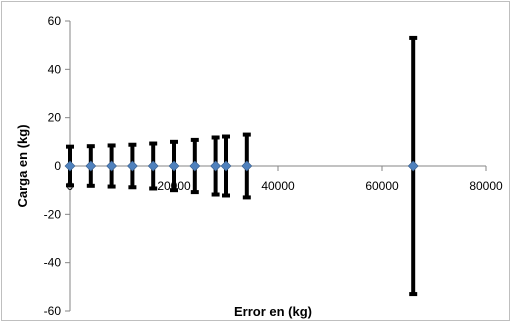 The image size is (512, 323). Describe the element at coordinates (53, 311) in the screenshot. I see `y-tick-label: -60` at that location.